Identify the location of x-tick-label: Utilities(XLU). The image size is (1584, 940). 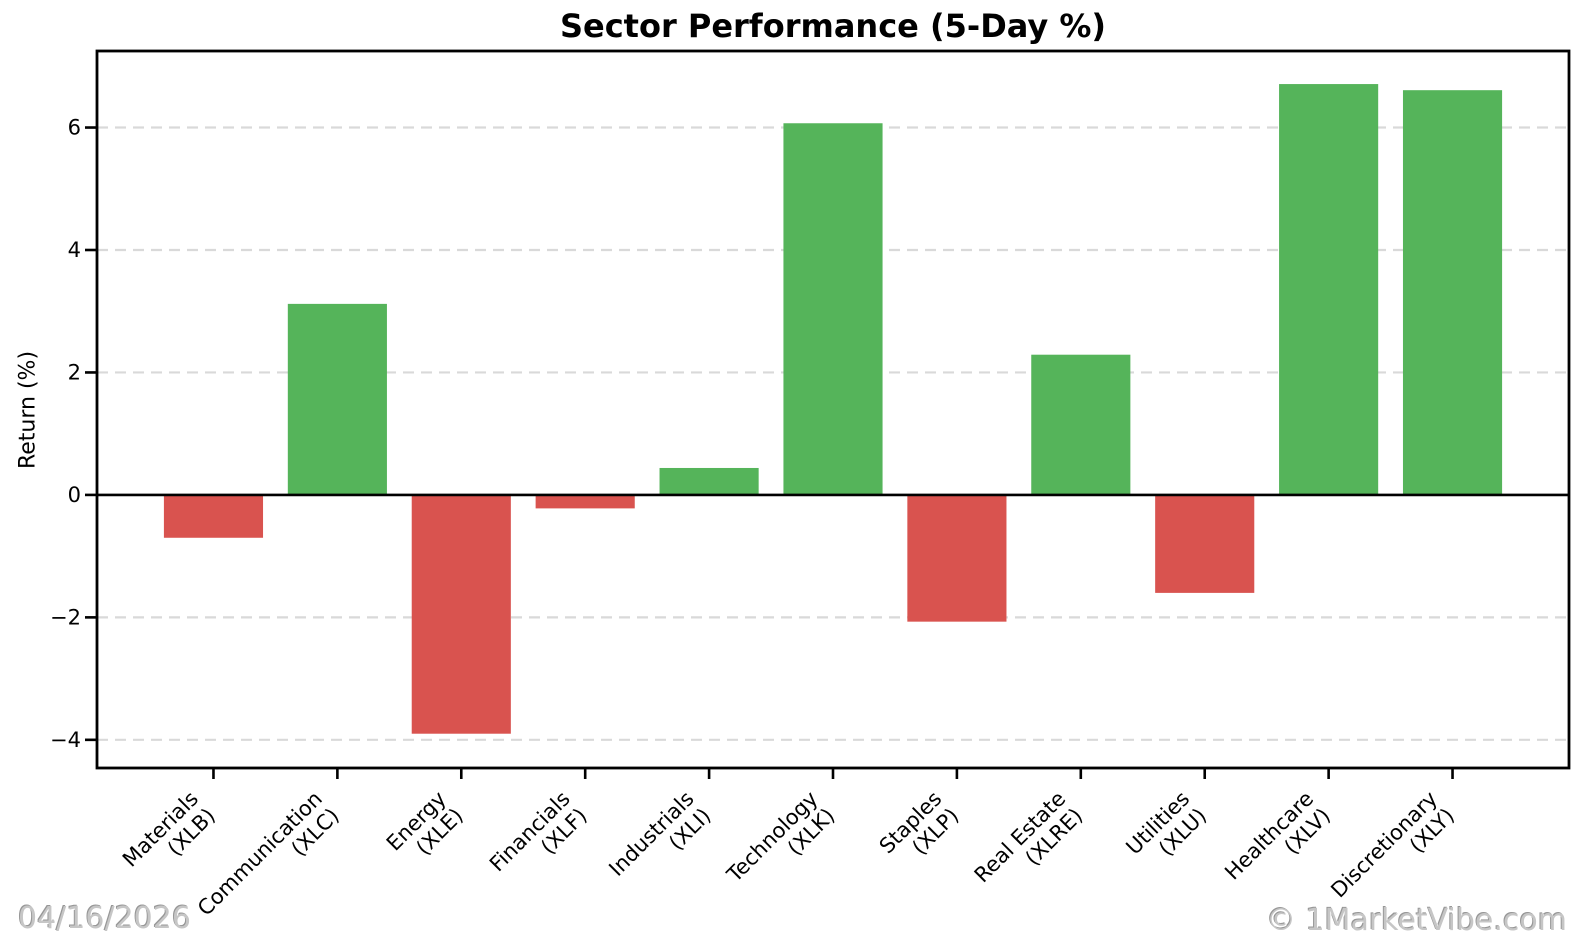
(1166, 832).